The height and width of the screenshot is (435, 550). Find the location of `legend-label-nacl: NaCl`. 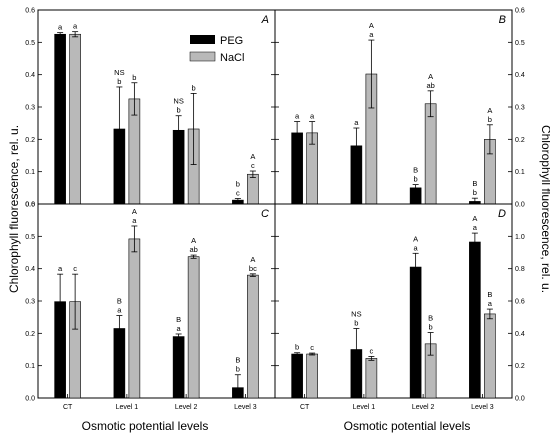

legend-label-nacl: NaCl is located at coordinates (232, 58).